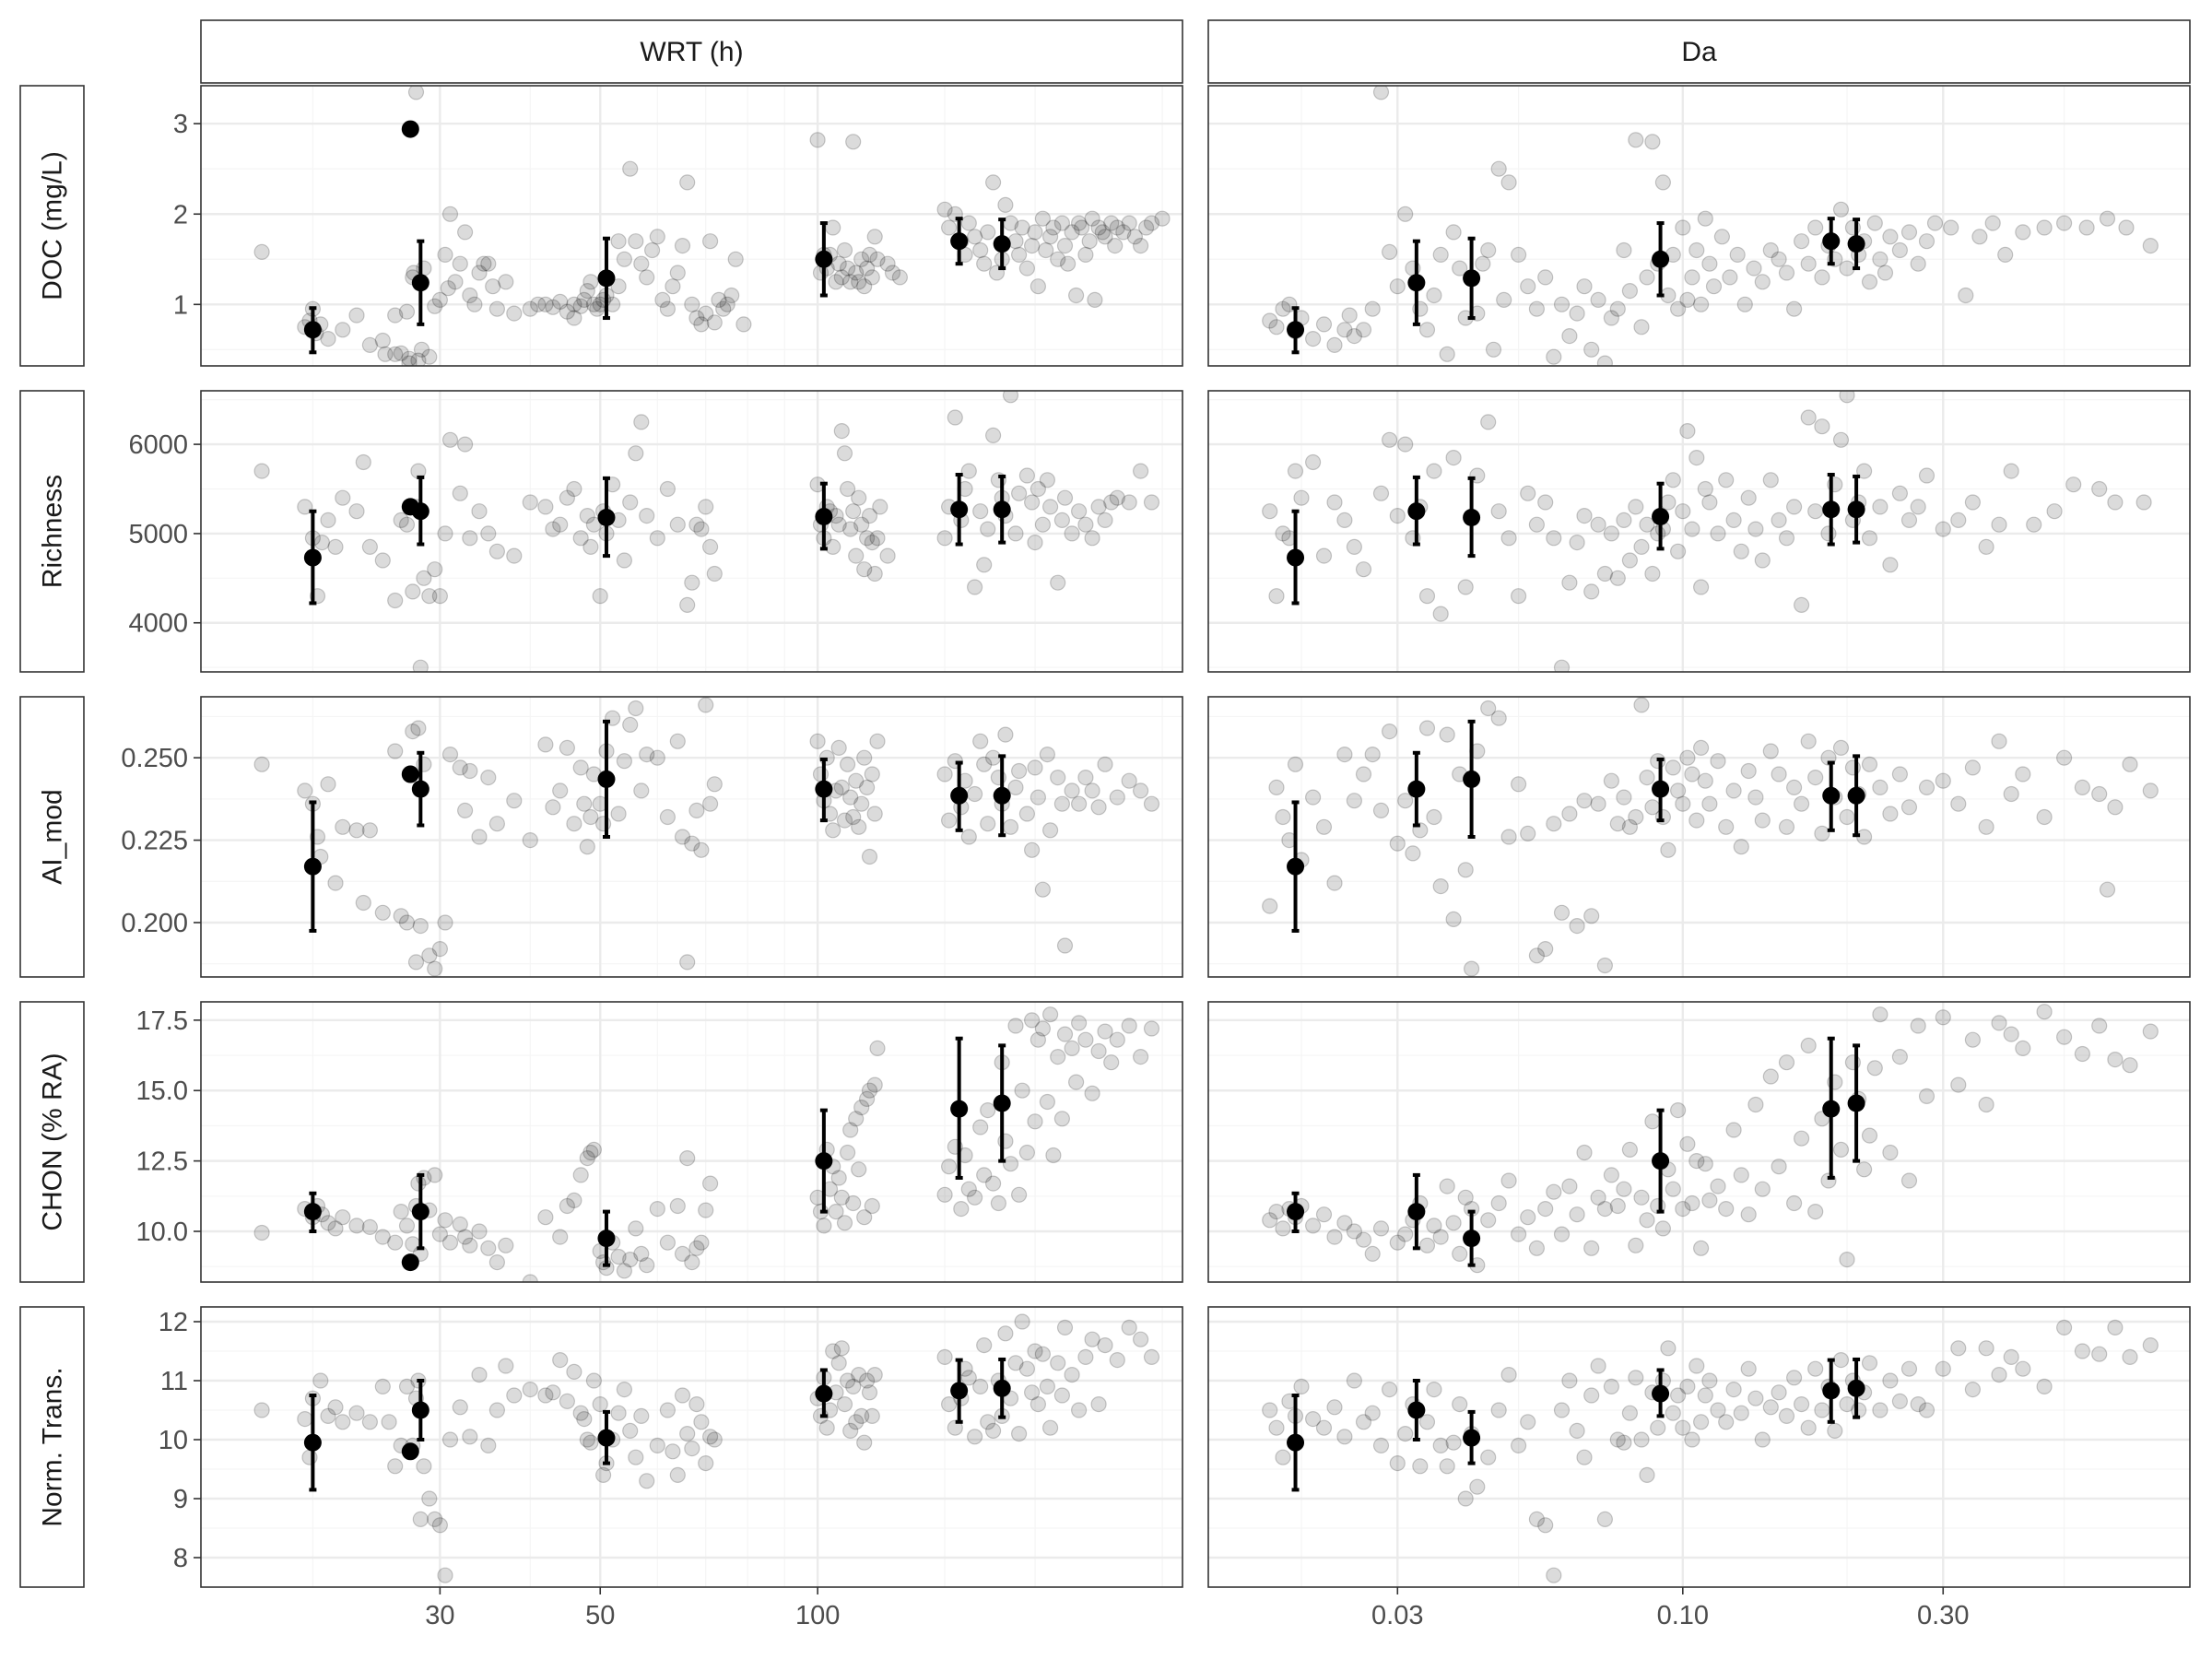 The width and height of the screenshot is (2212, 1659). Describe the element at coordinates (180, 1499) in the screenshot. I see `y-tick-label-norm_trans: 9` at that location.